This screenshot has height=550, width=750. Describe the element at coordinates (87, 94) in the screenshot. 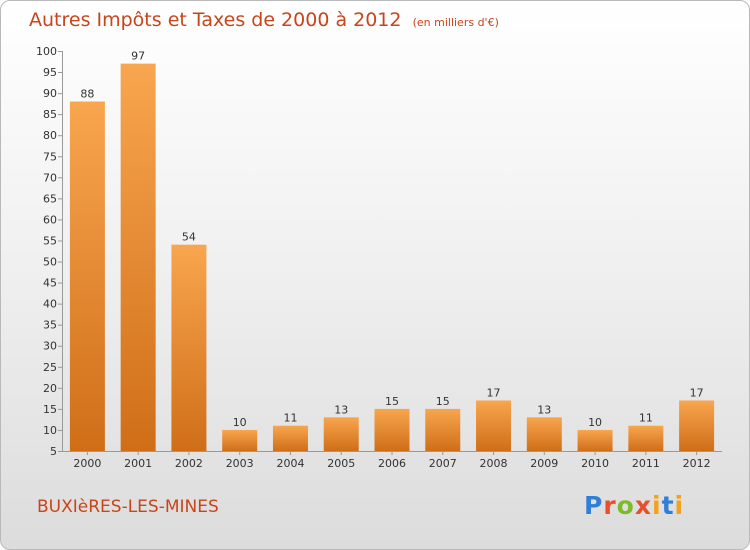

I see `bar-value-label: 88` at that location.